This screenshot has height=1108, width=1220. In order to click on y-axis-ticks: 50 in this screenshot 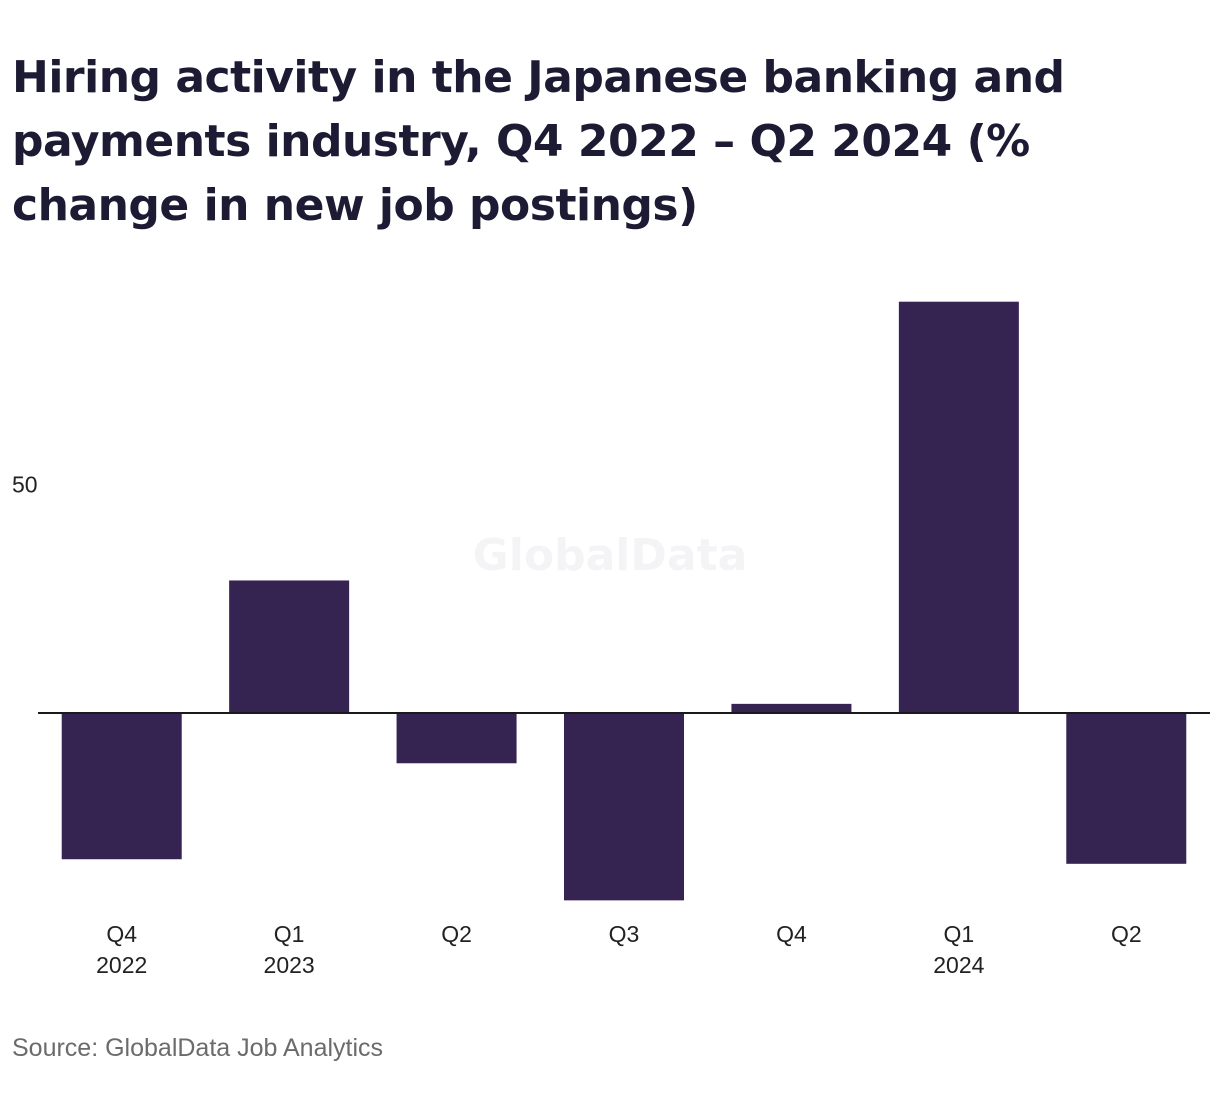, I will do `click(25, 485)`.